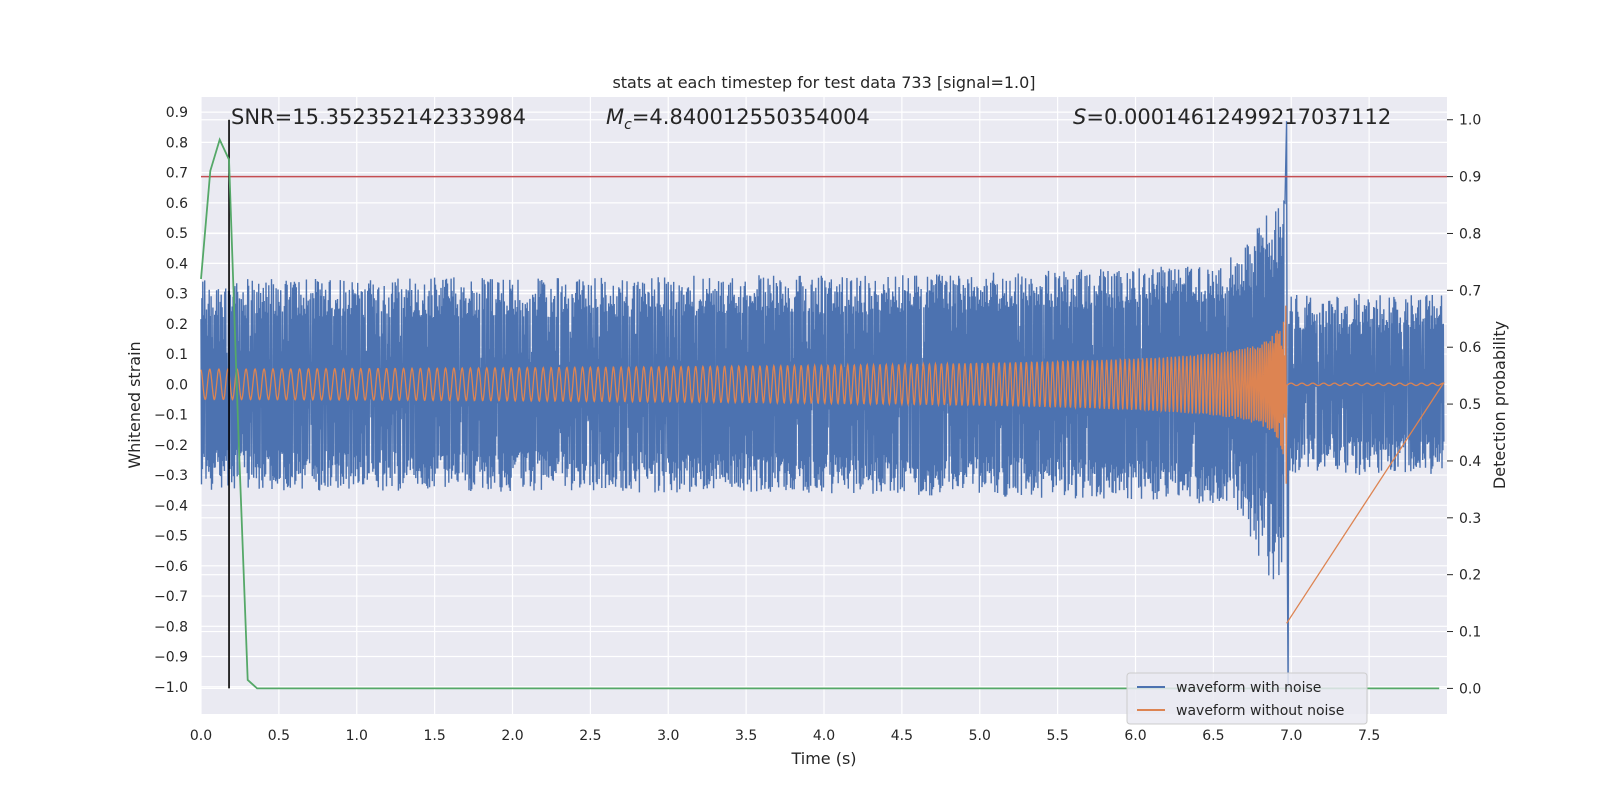  What do you see at coordinates (171, 597) in the screenshot?
I see `y-tick-label: −0.7` at bounding box center [171, 597].